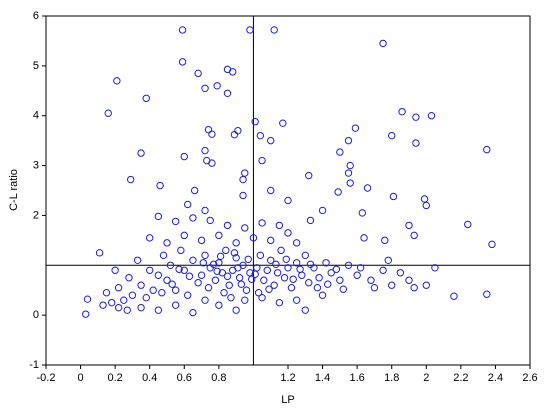  I want to click on y-tick-label: 3, so click(36, 165).